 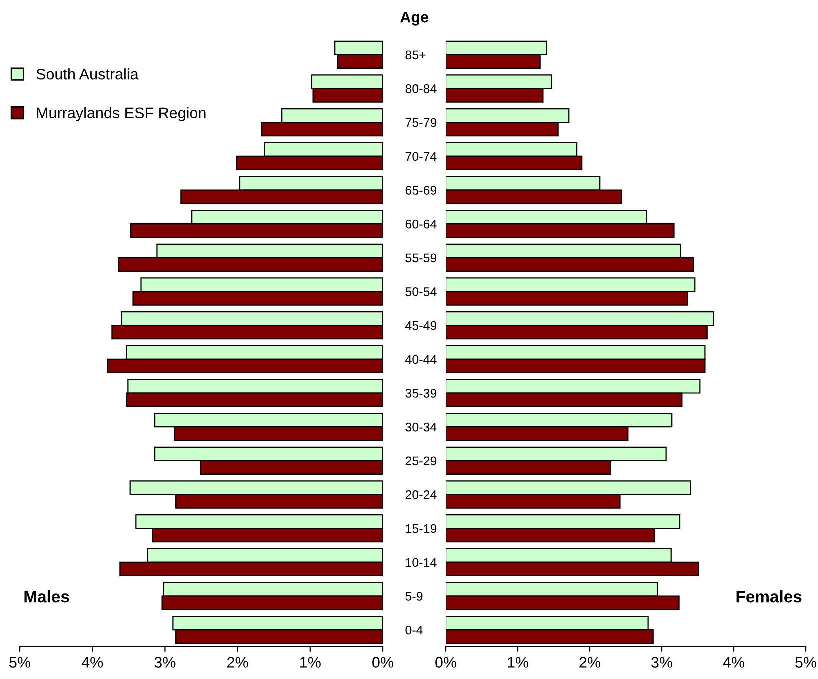 What do you see at coordinates (421, 529) in the screenshot?
I see `y-tick-label: 15-19` at bounding box center [421, 529].